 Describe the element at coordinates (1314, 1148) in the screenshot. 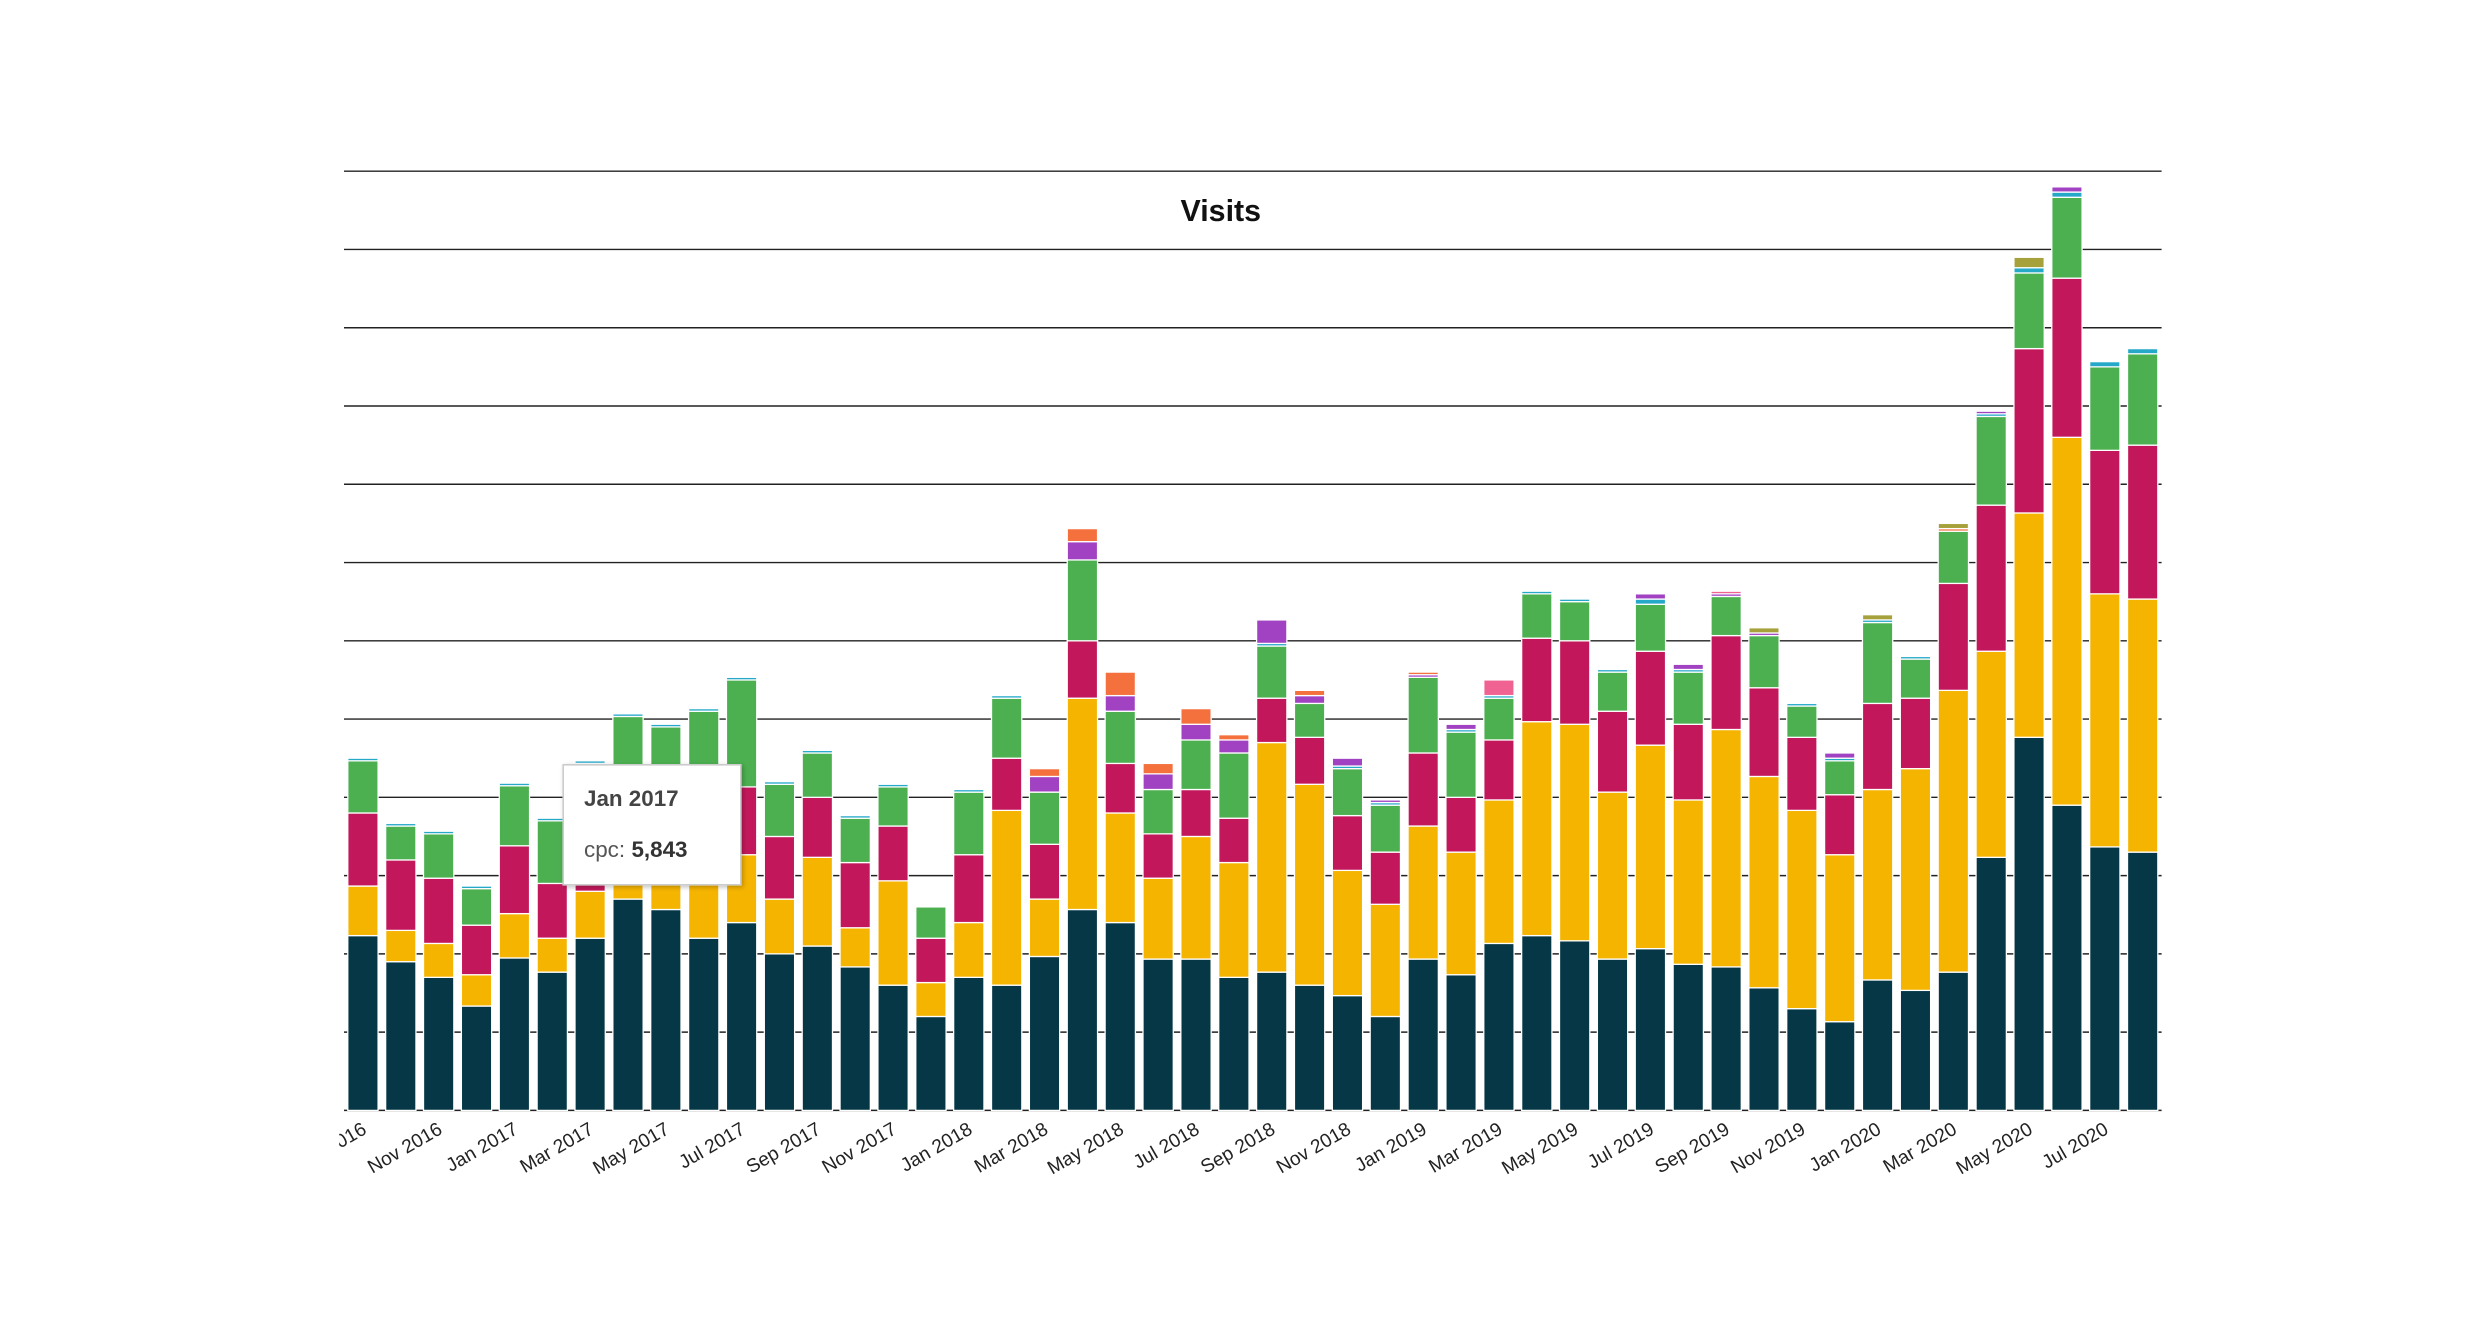

I see `x-tick-label: Nov 2018` at that location.